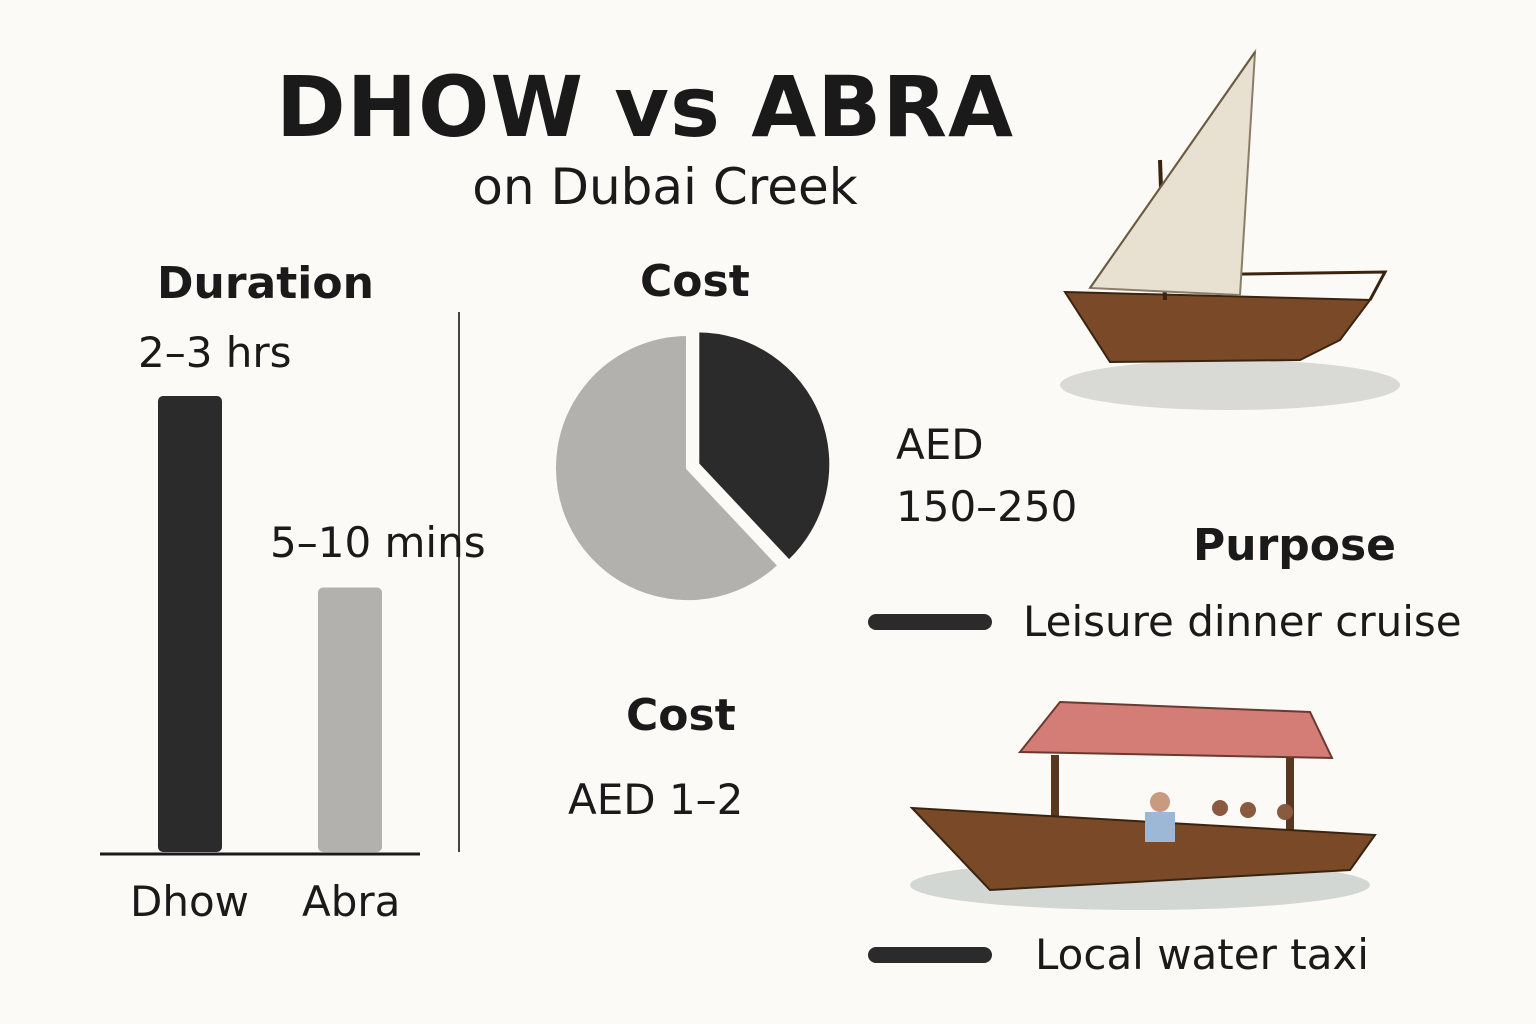 The width and height of the screenshot is (1536, 1024). What do you see at coordinates (1230, 229) in the screenshot?
I see `dhow-image` at bounding box center [1230, 229].